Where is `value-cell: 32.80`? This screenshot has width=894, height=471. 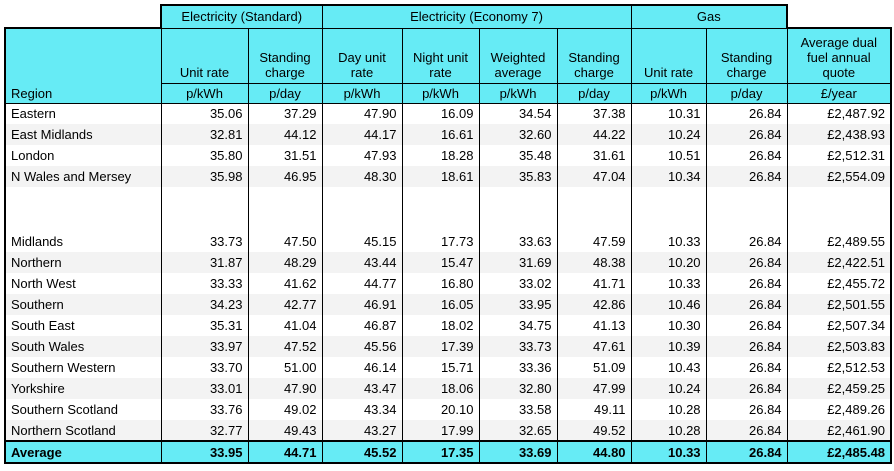 value-cell: 32.80 is located at coordinates (518, 388).